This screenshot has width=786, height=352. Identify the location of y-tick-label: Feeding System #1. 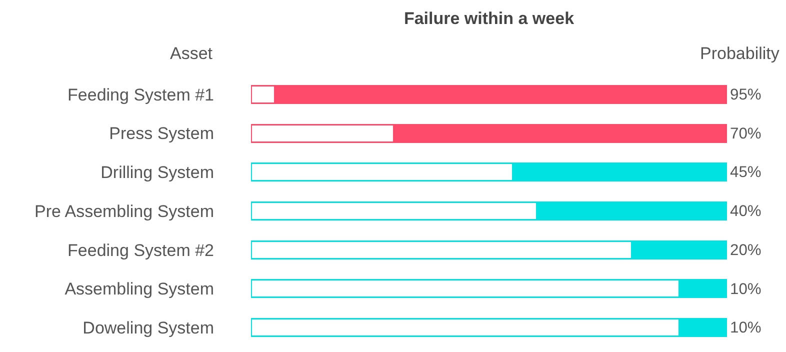
(141, 94).